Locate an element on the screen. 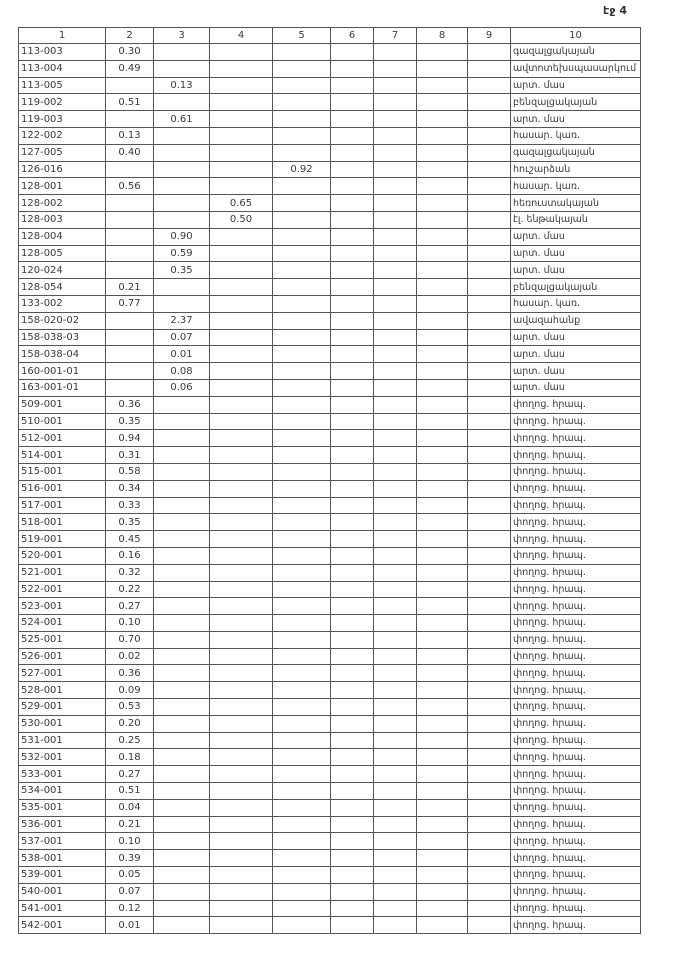 This screenshot has width=676, height=959. area-col-2: 0.12 is located at coordinates (129, 908).